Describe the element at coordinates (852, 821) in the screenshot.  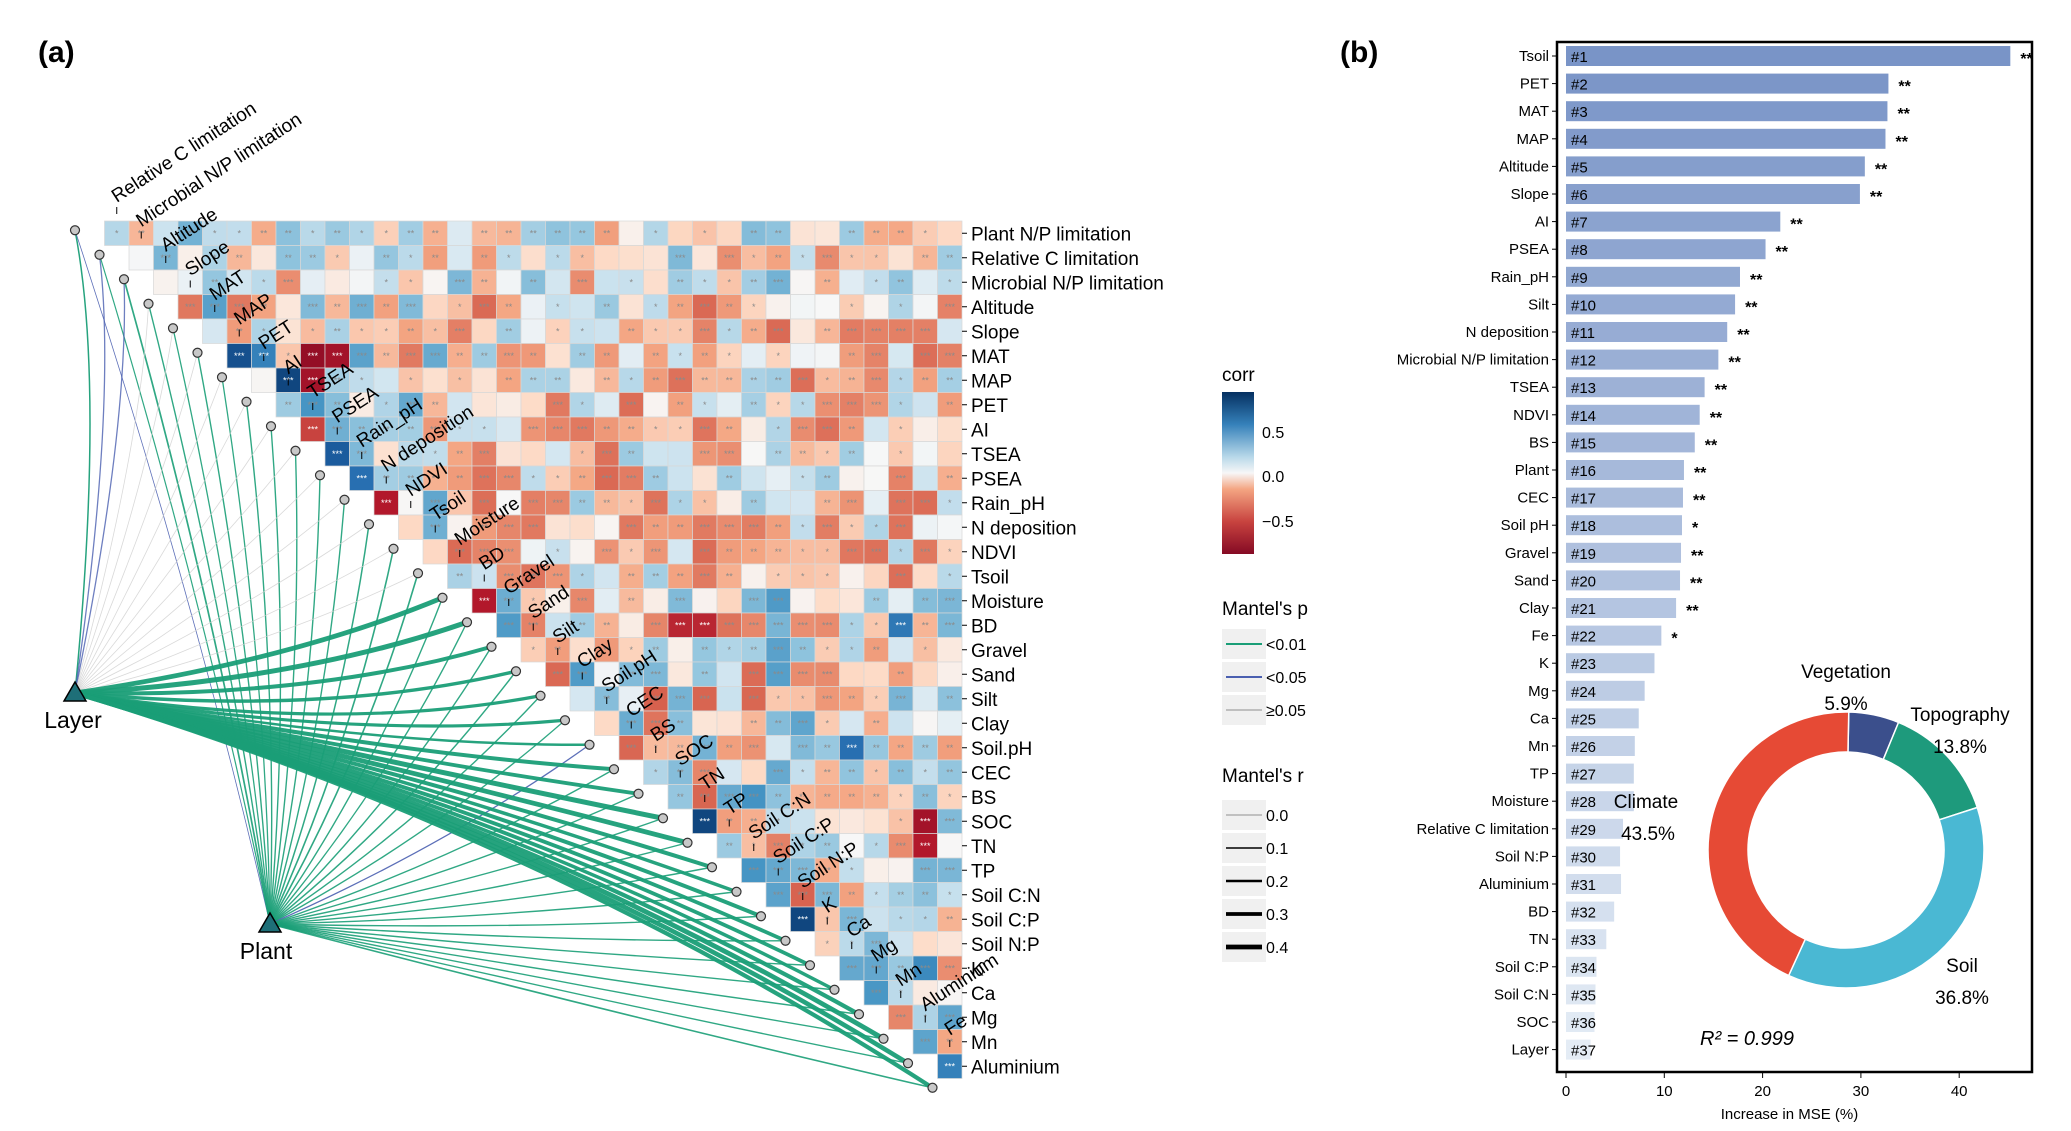
I see `heatmap-cell-soc-ca` at that location.